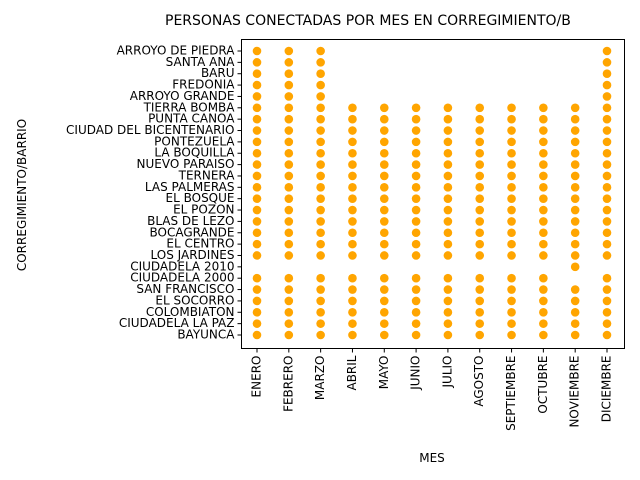 This screenshot has width=640, height=480. I want to click on y-tick-label: BAYUNCA, so click(206, 335).